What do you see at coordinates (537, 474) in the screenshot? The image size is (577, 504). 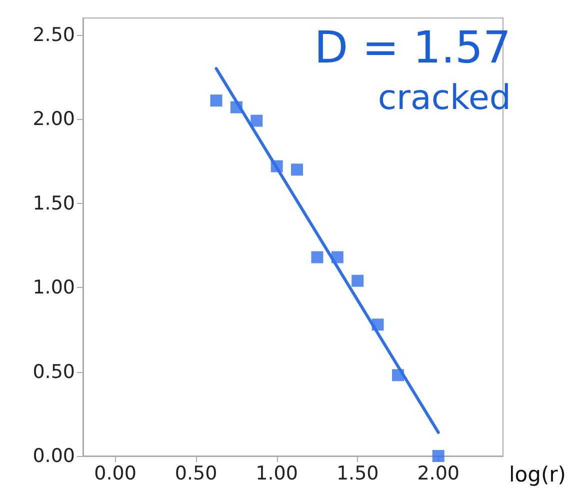 I see `x-axis-title: log(r)` at bounding box center [537, 474].